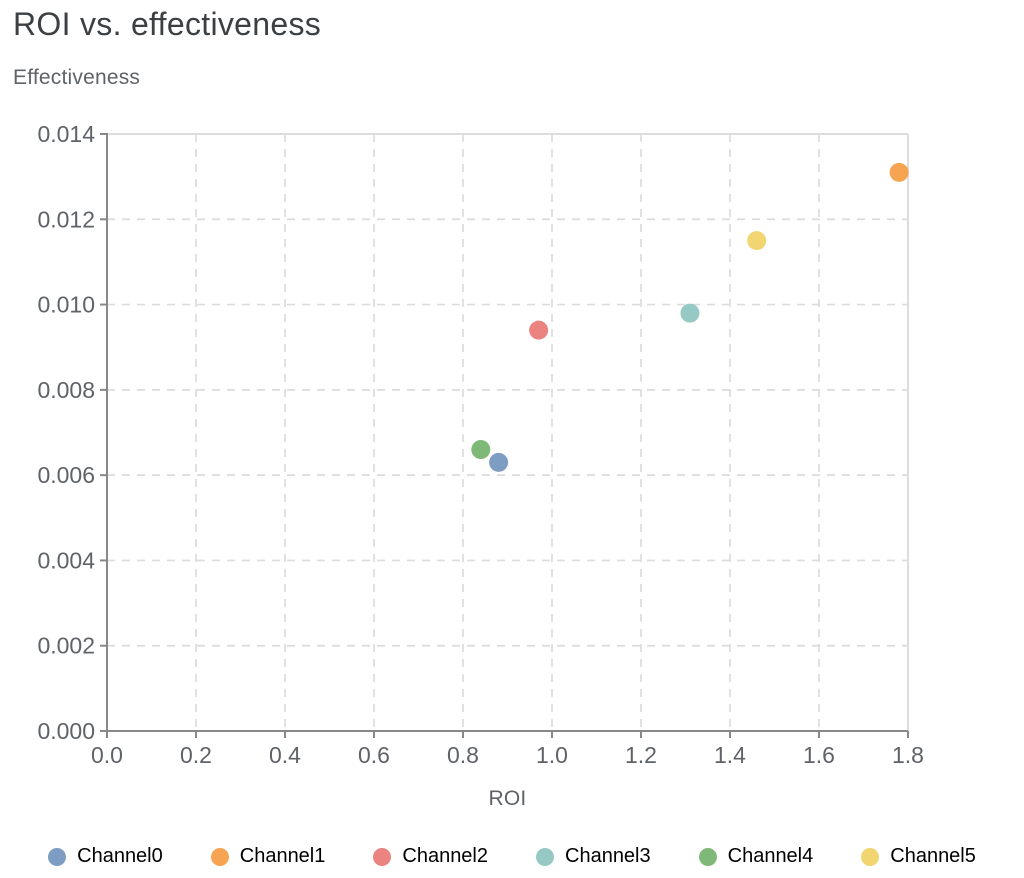 This screenshot has width=1024, height=878. What do you see at coordinates (730, 755) in the screenshot?
I see `x-tick-label: 1.4` at bounding box center [730, 755].